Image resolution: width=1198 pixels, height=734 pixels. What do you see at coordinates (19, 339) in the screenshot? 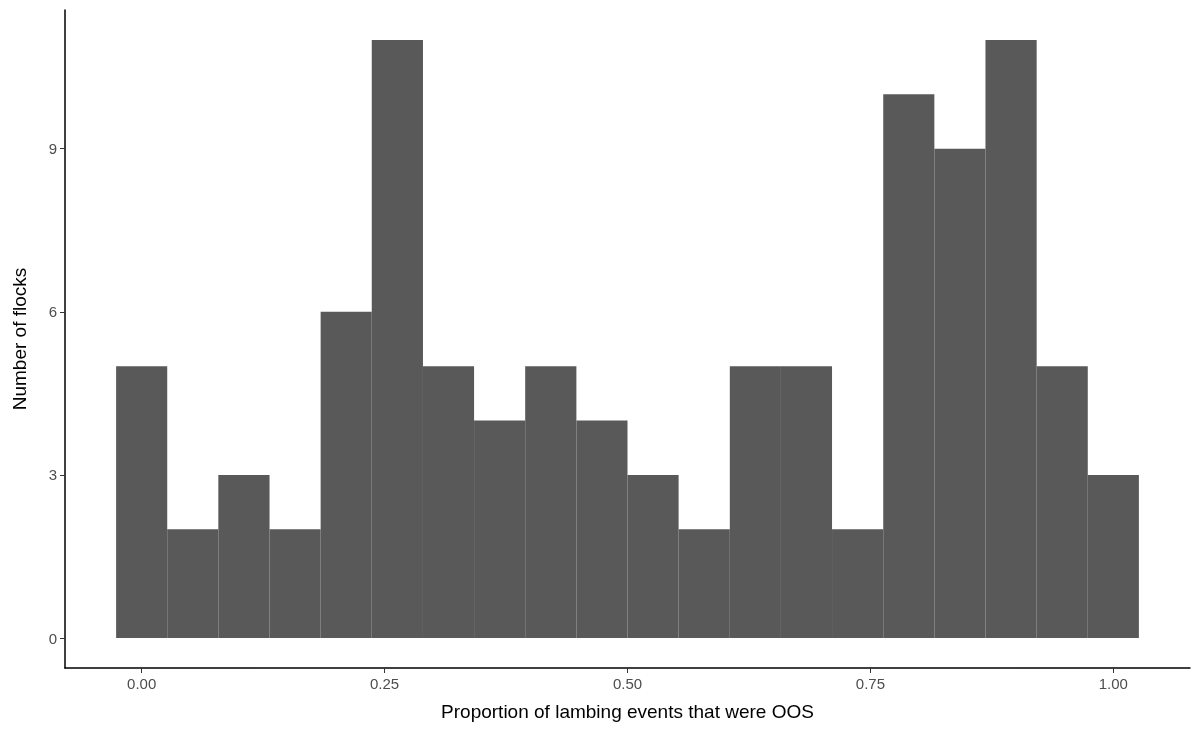
I see `y-axis-title: Number of flocks` at bounding box center [19, 339].